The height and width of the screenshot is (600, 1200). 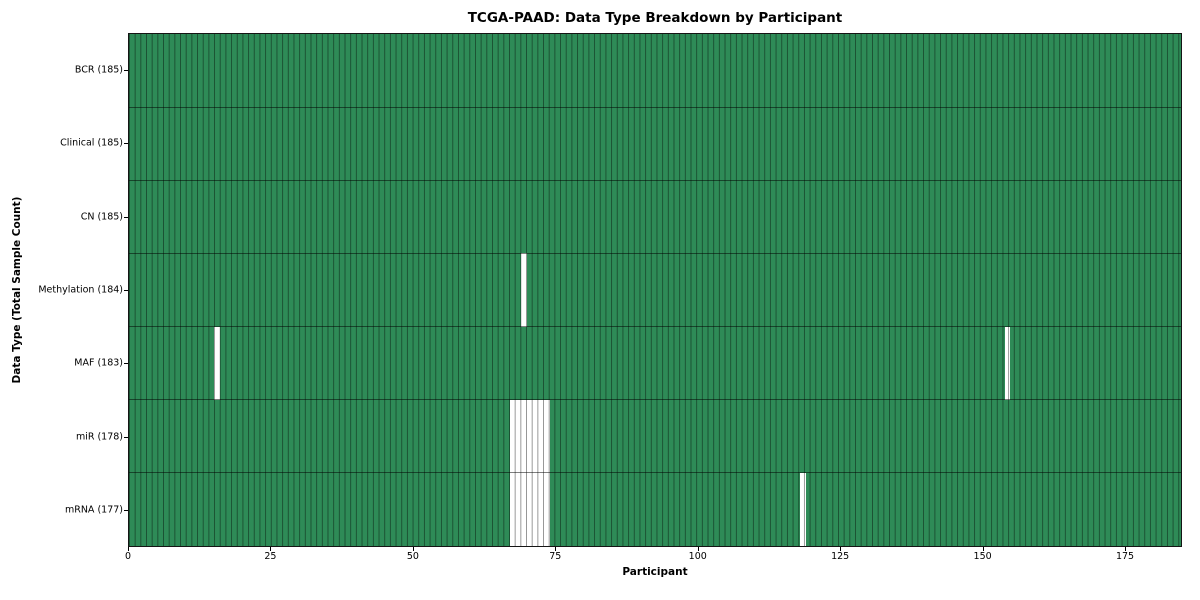 What do you see at coordinates (655, 572) in the screenshot?
I see `x-axis-label: Participant` at bounding box center [655, 572].